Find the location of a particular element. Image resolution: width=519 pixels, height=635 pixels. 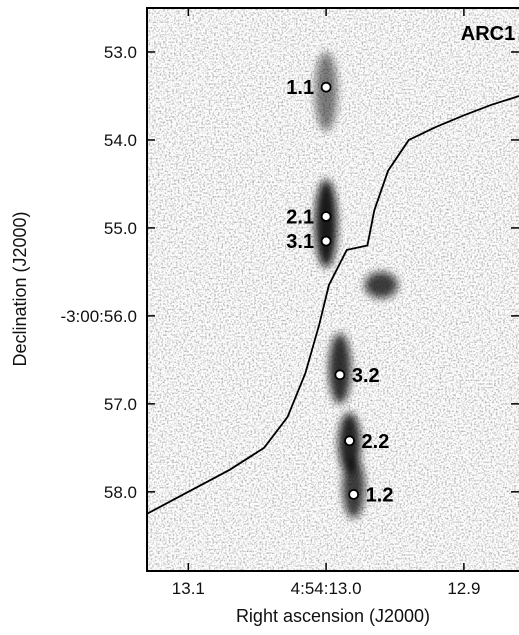

y-tick-label: 54.0 is located at coordinates (120, 140).